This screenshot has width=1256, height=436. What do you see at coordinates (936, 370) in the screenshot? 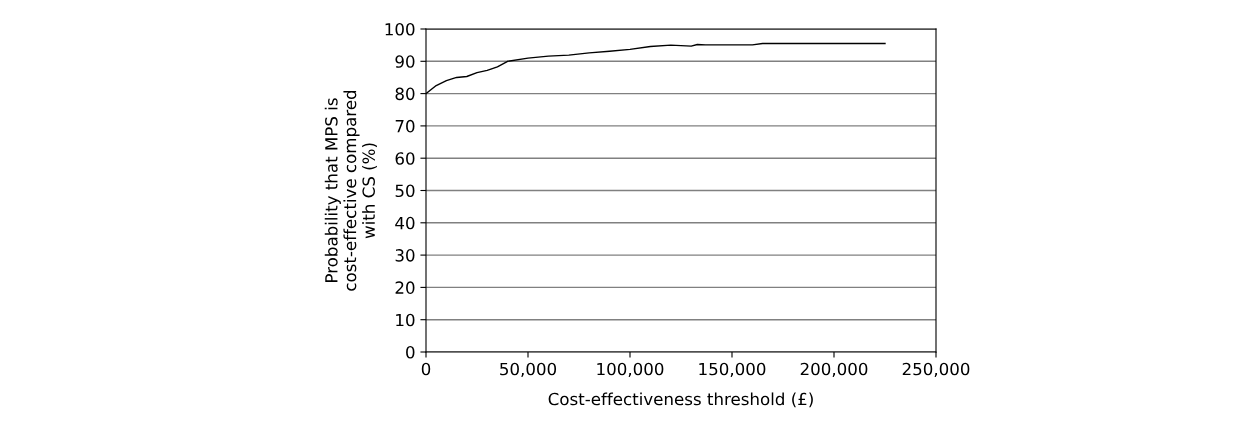
I see `x-tick-label: 250,000` at bounding box center [936, 370].